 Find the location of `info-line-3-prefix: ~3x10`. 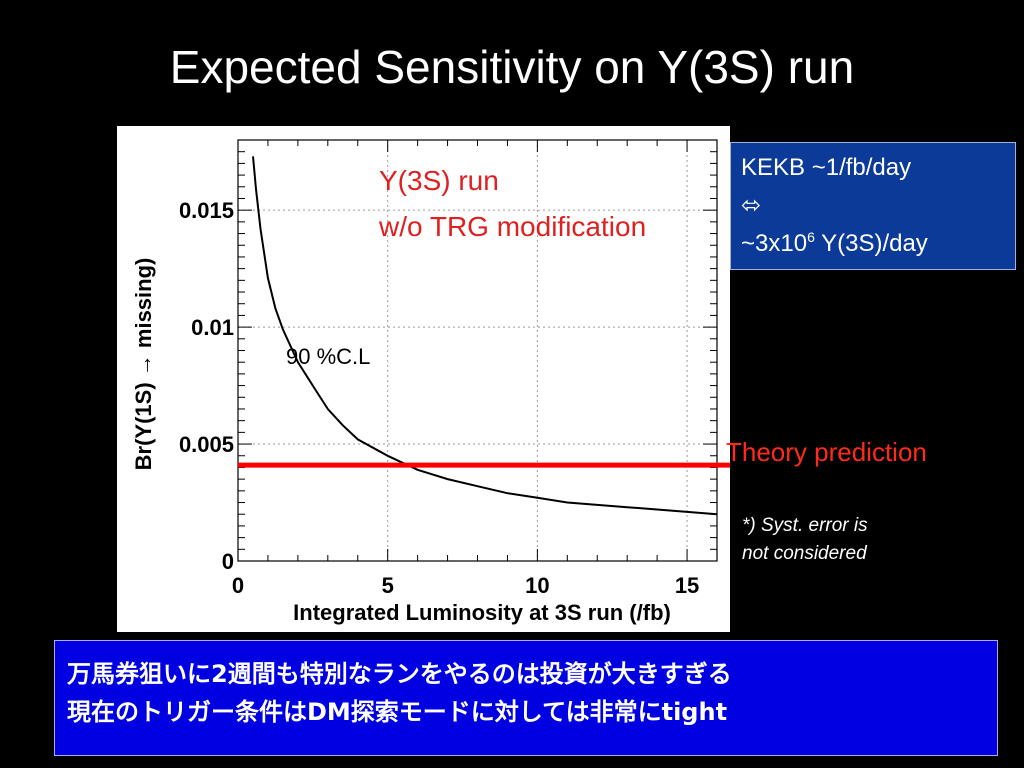

info-line-3-prefix: ~3x10 is located at coordinates (774, 243).